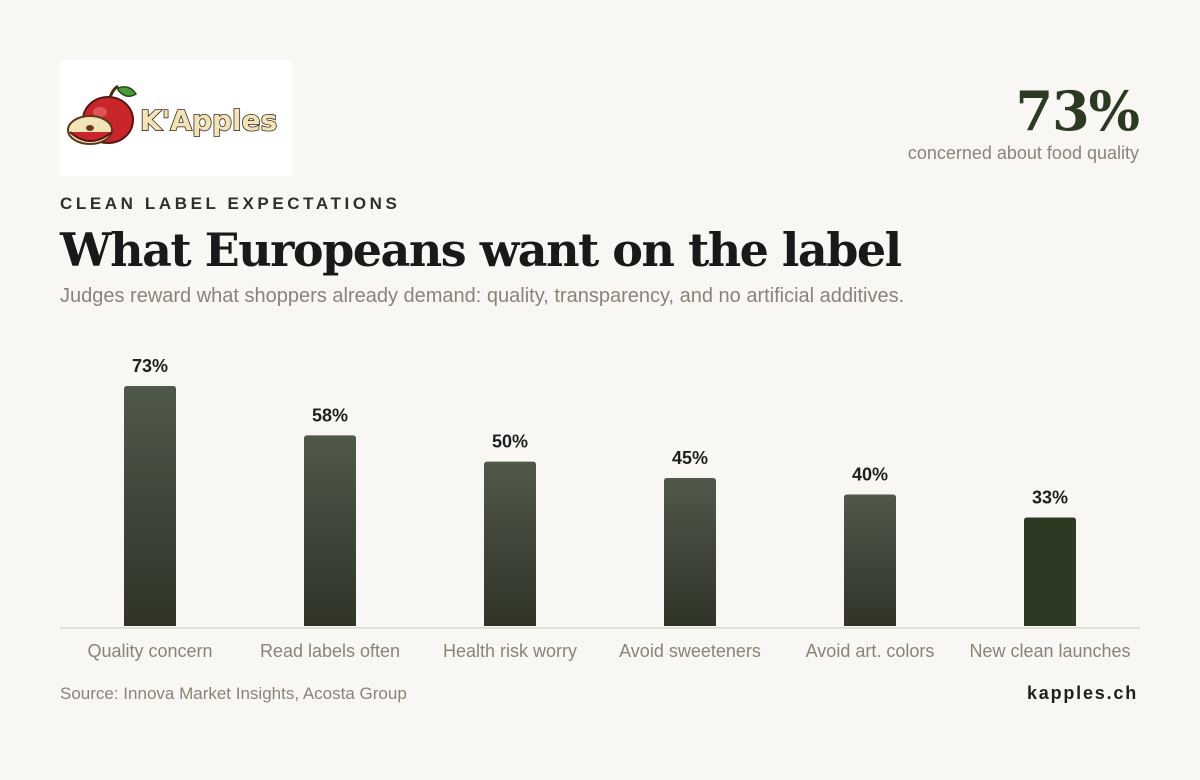 The image size is (1200, 780). What do you see at coordinates (1049, 651) in the screenshot?
I see `category-label-5: New clean launches` at bounding box center [1049, 651].